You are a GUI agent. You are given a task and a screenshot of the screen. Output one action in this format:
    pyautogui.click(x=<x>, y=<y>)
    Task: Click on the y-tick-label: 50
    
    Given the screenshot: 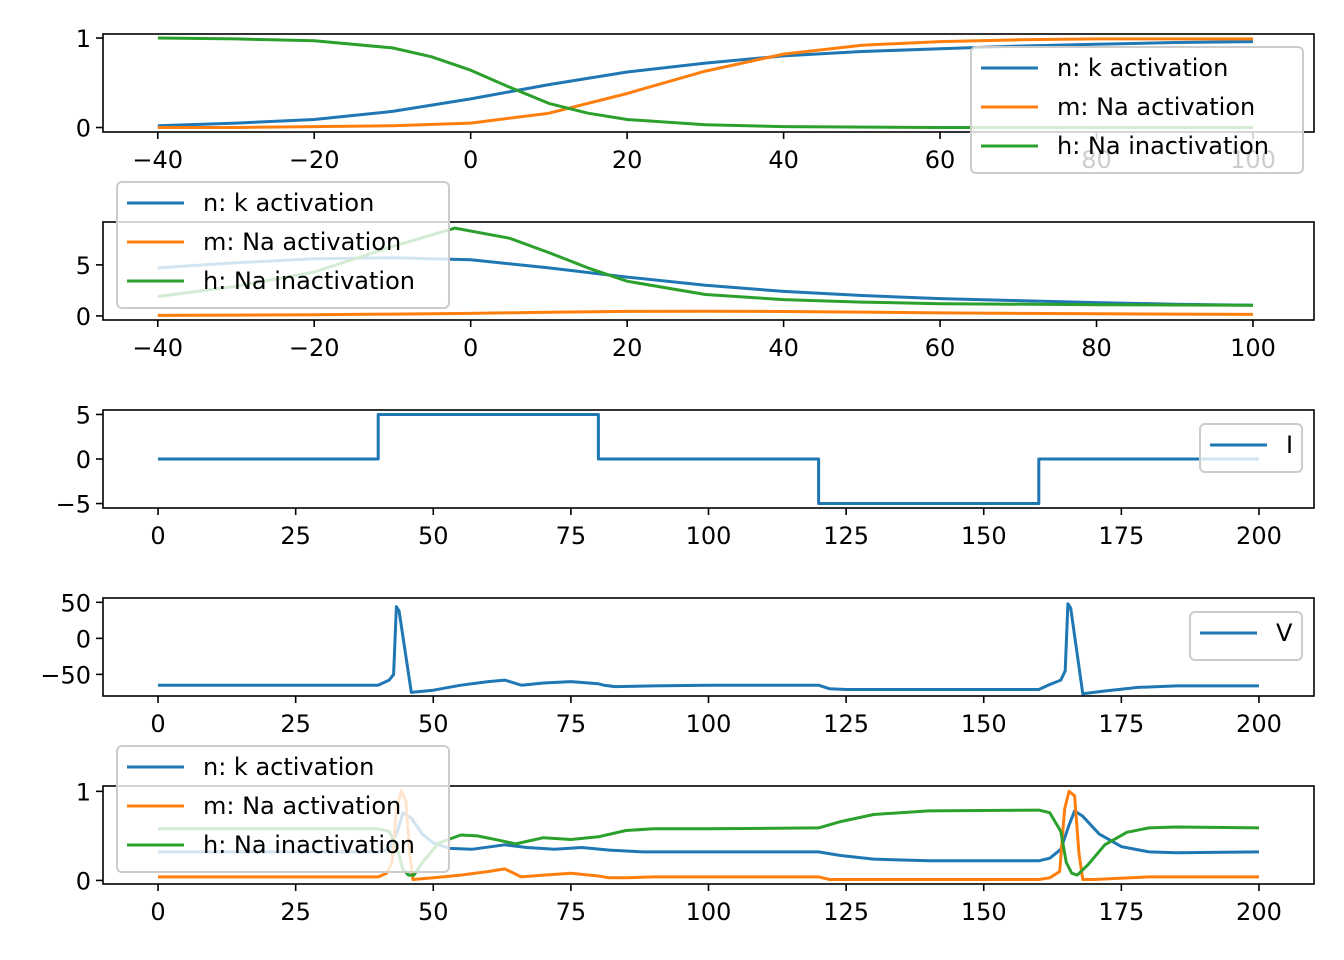 What is the action you would take?
    pyautogui.click(x=75, y=603)
    